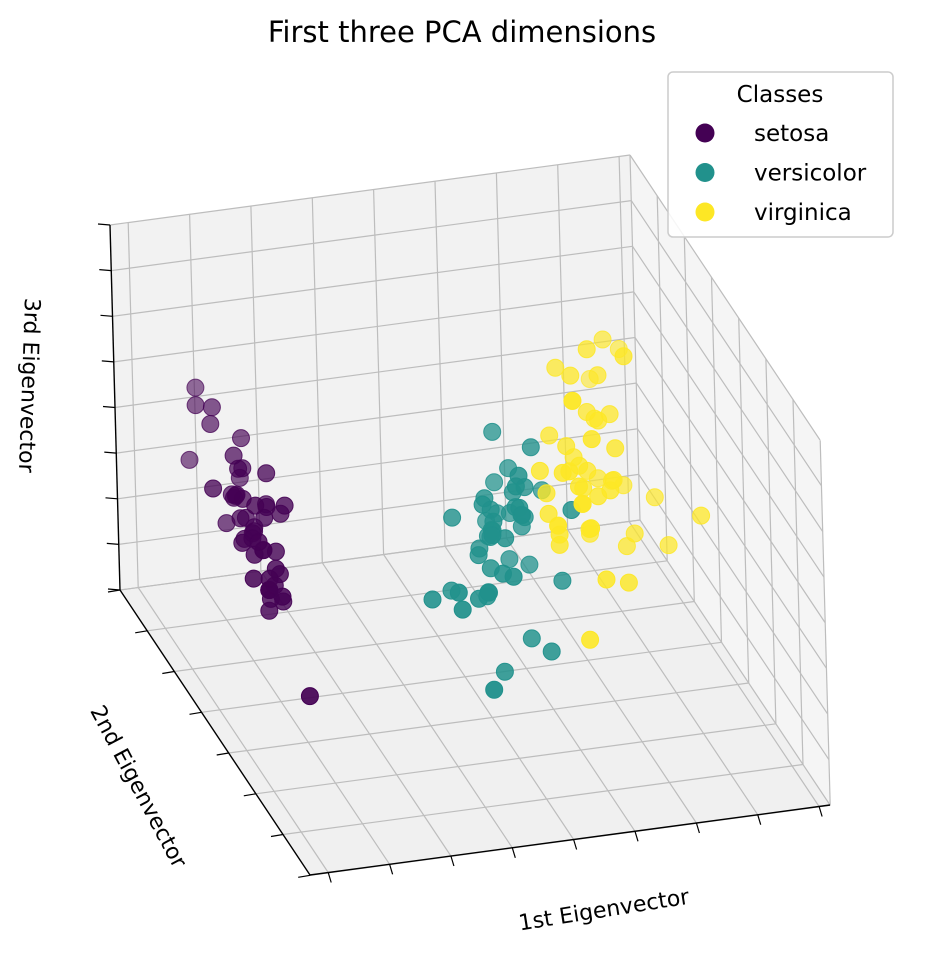  What do you see at coordinates (803, 213) in the screenshot?
I see `legend-label-virginica: virginica` at bounding box center [803, 213].